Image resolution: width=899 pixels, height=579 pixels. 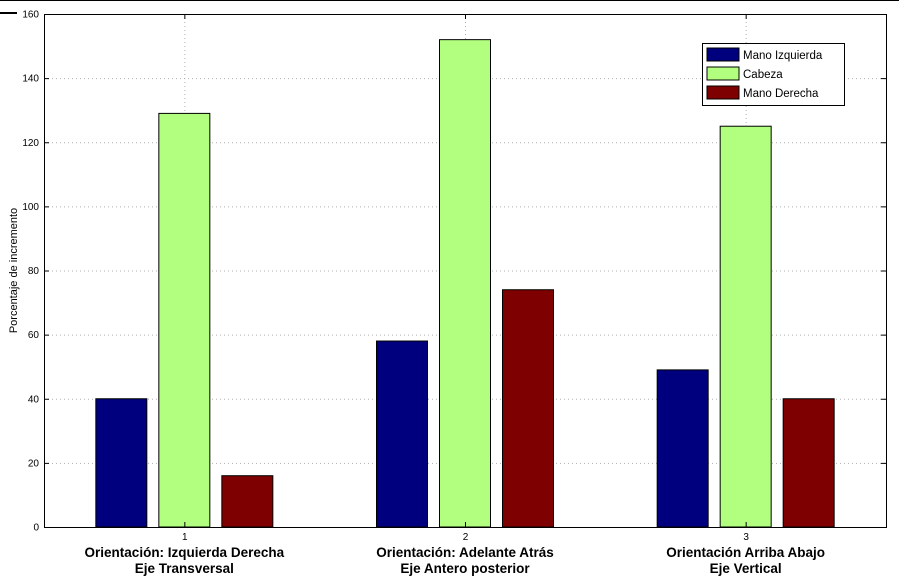 I want to click on legend: Mano Izquierda Cabeza Mano Derecha, so click(x=773, y=74).